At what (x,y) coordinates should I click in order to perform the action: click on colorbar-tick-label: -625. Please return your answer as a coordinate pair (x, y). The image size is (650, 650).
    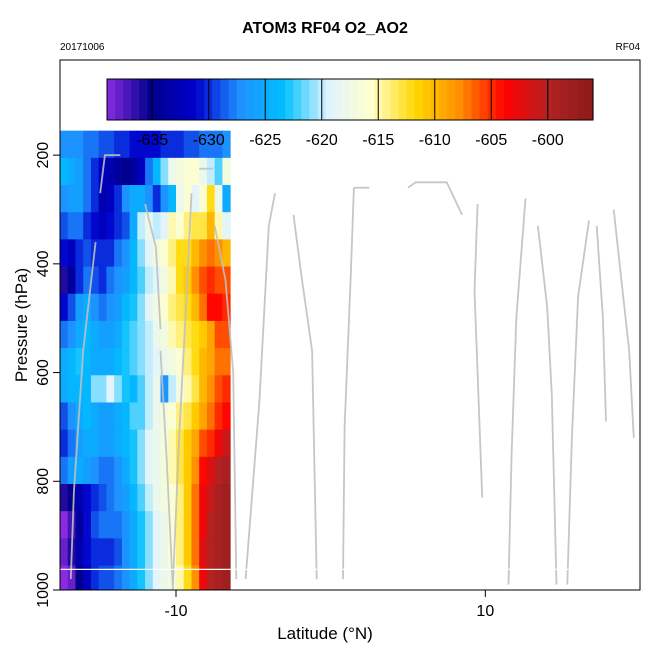
    Looking at the image, I should click on (265, 140).